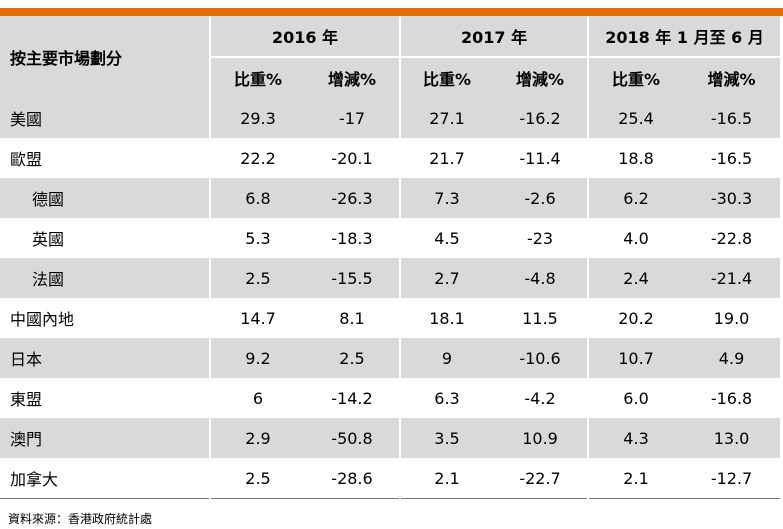  Describe the element at coordinates (732, 438) in the screenshot. I see `change-cell: 13.0` at that location.